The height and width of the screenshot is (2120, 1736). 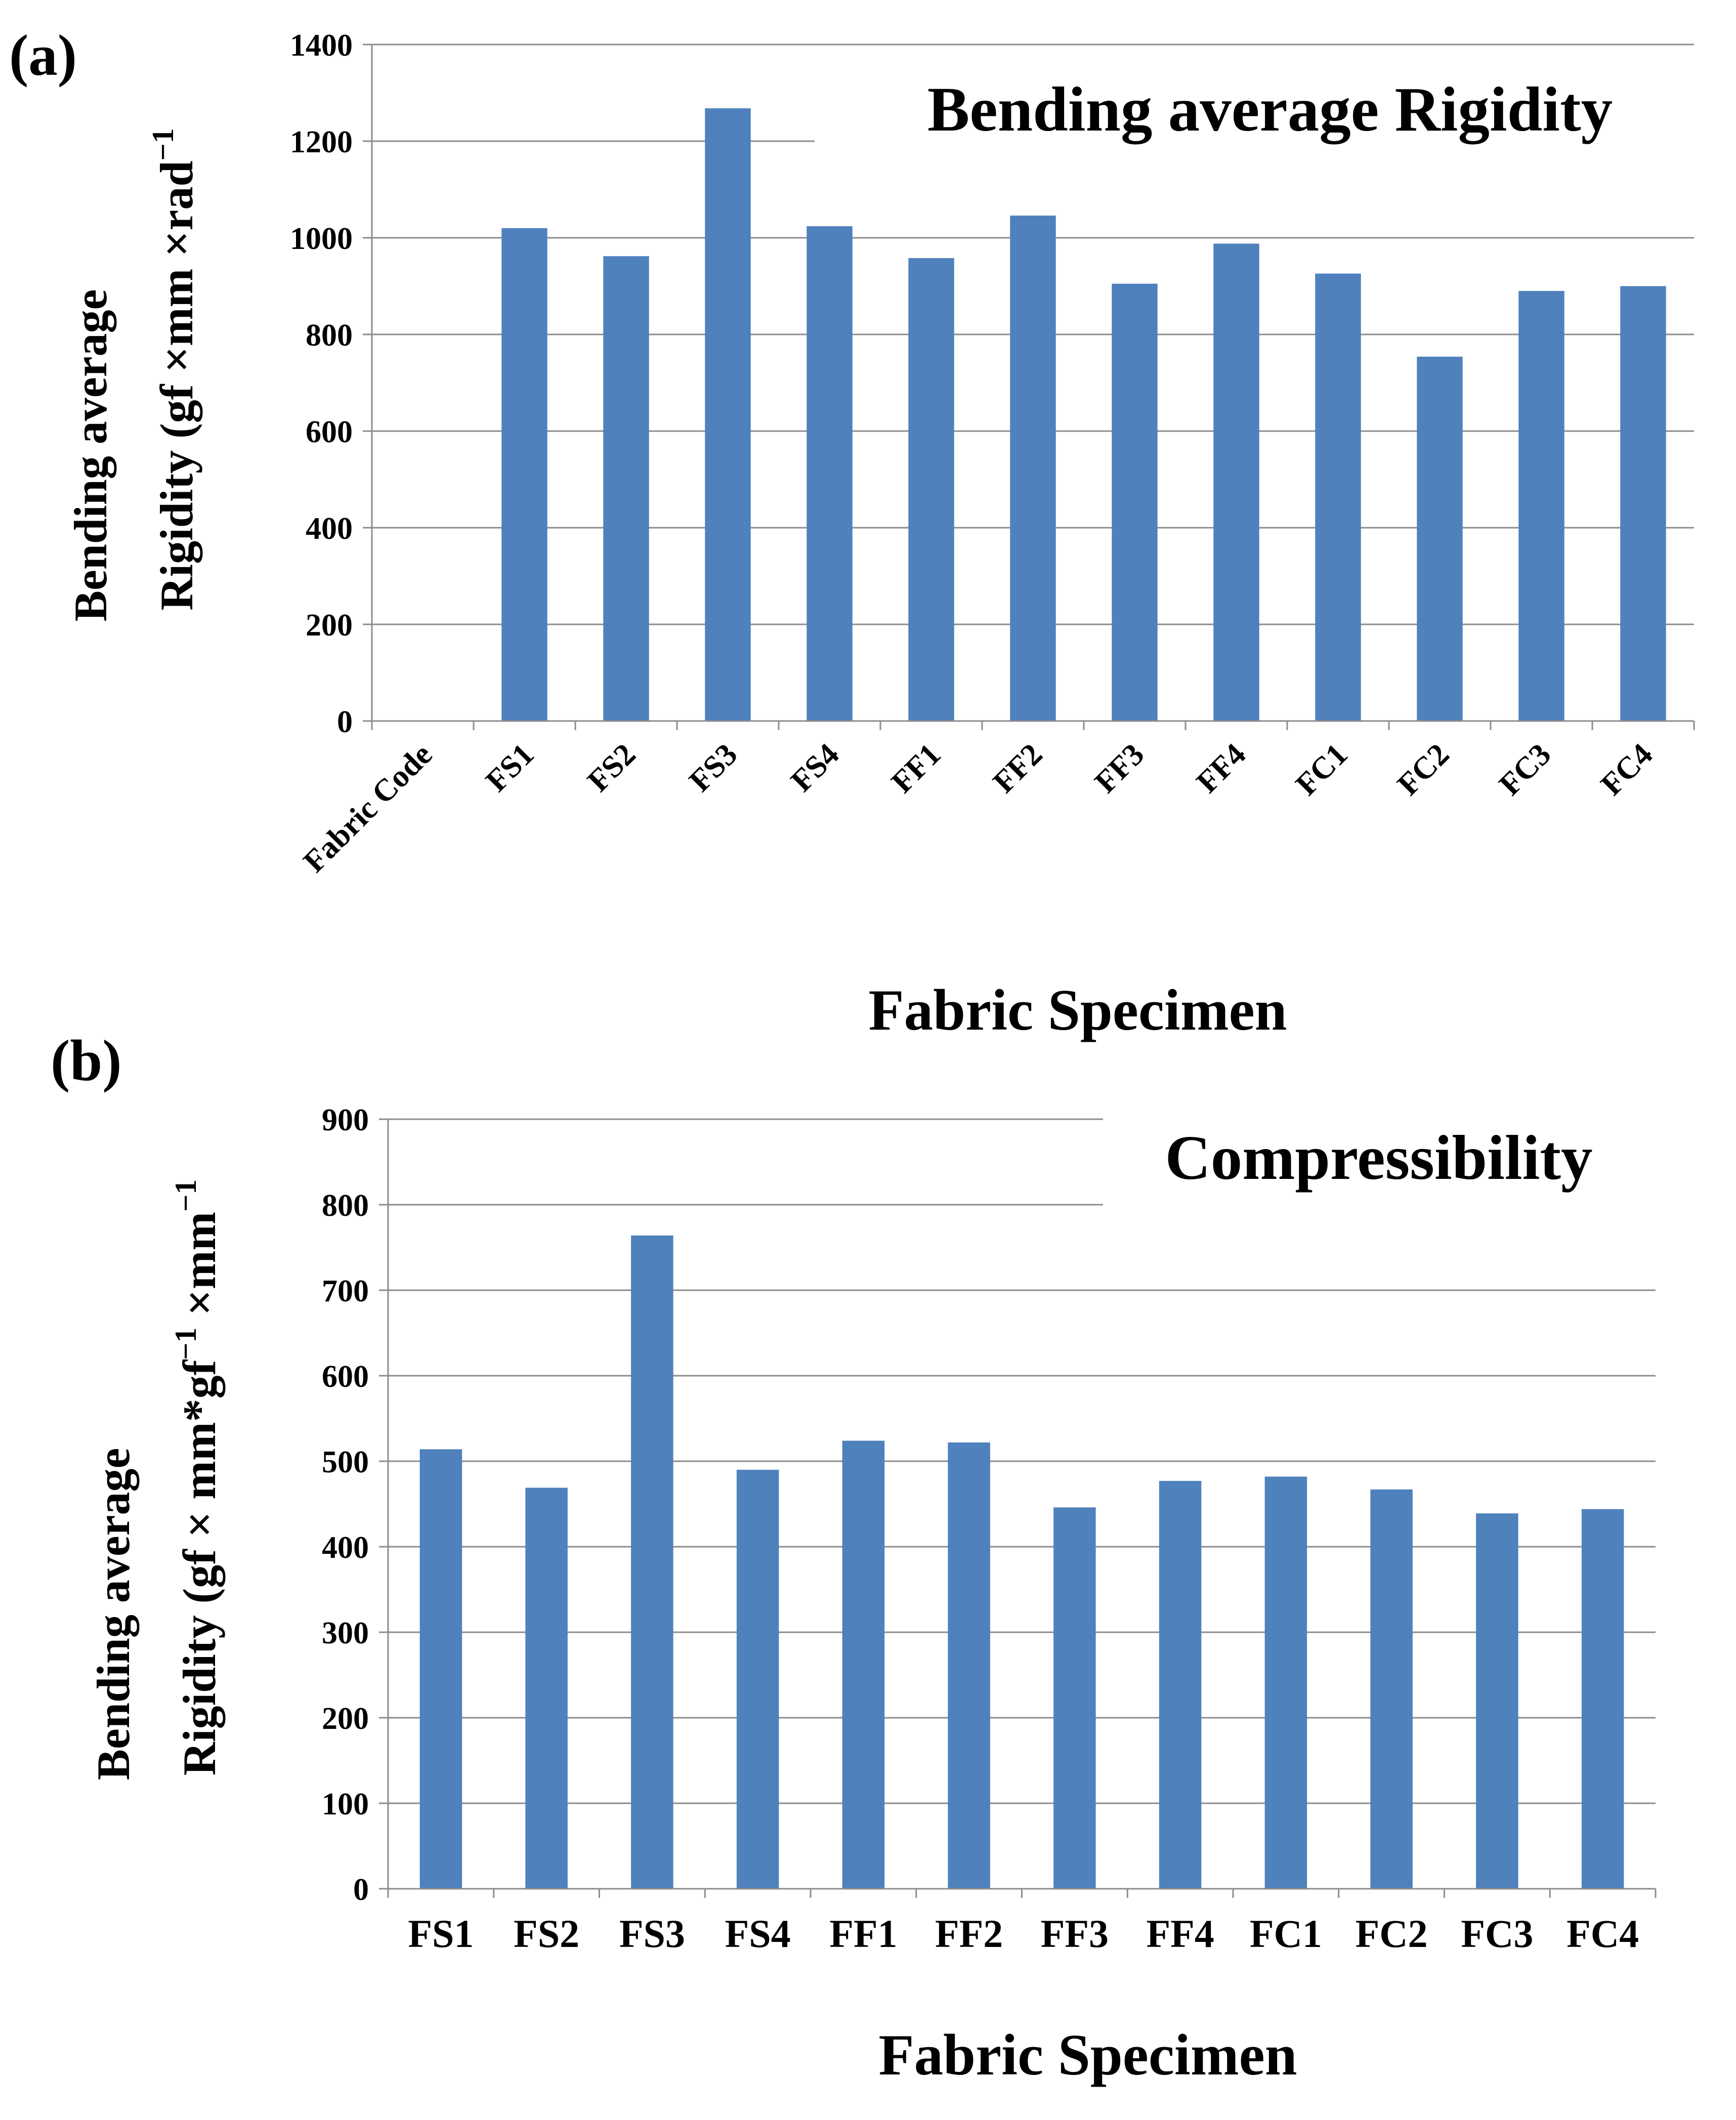 What do you see at coordinates (1077, 1010) in the screenshot?
I see `panel-a-x-axis-title: Fabric Specimen` at bounding box center [1077, 1010].